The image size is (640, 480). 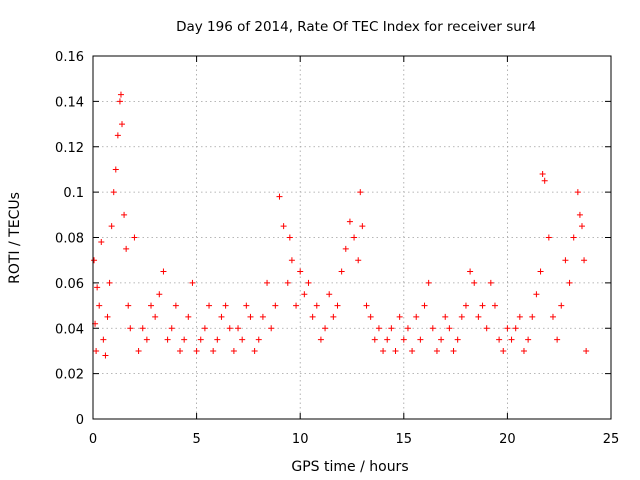 What do you see at coordinates (69, 102) in the screenshot?
I see `y-tick-label: 0.14` at bounding box center [69, 102].